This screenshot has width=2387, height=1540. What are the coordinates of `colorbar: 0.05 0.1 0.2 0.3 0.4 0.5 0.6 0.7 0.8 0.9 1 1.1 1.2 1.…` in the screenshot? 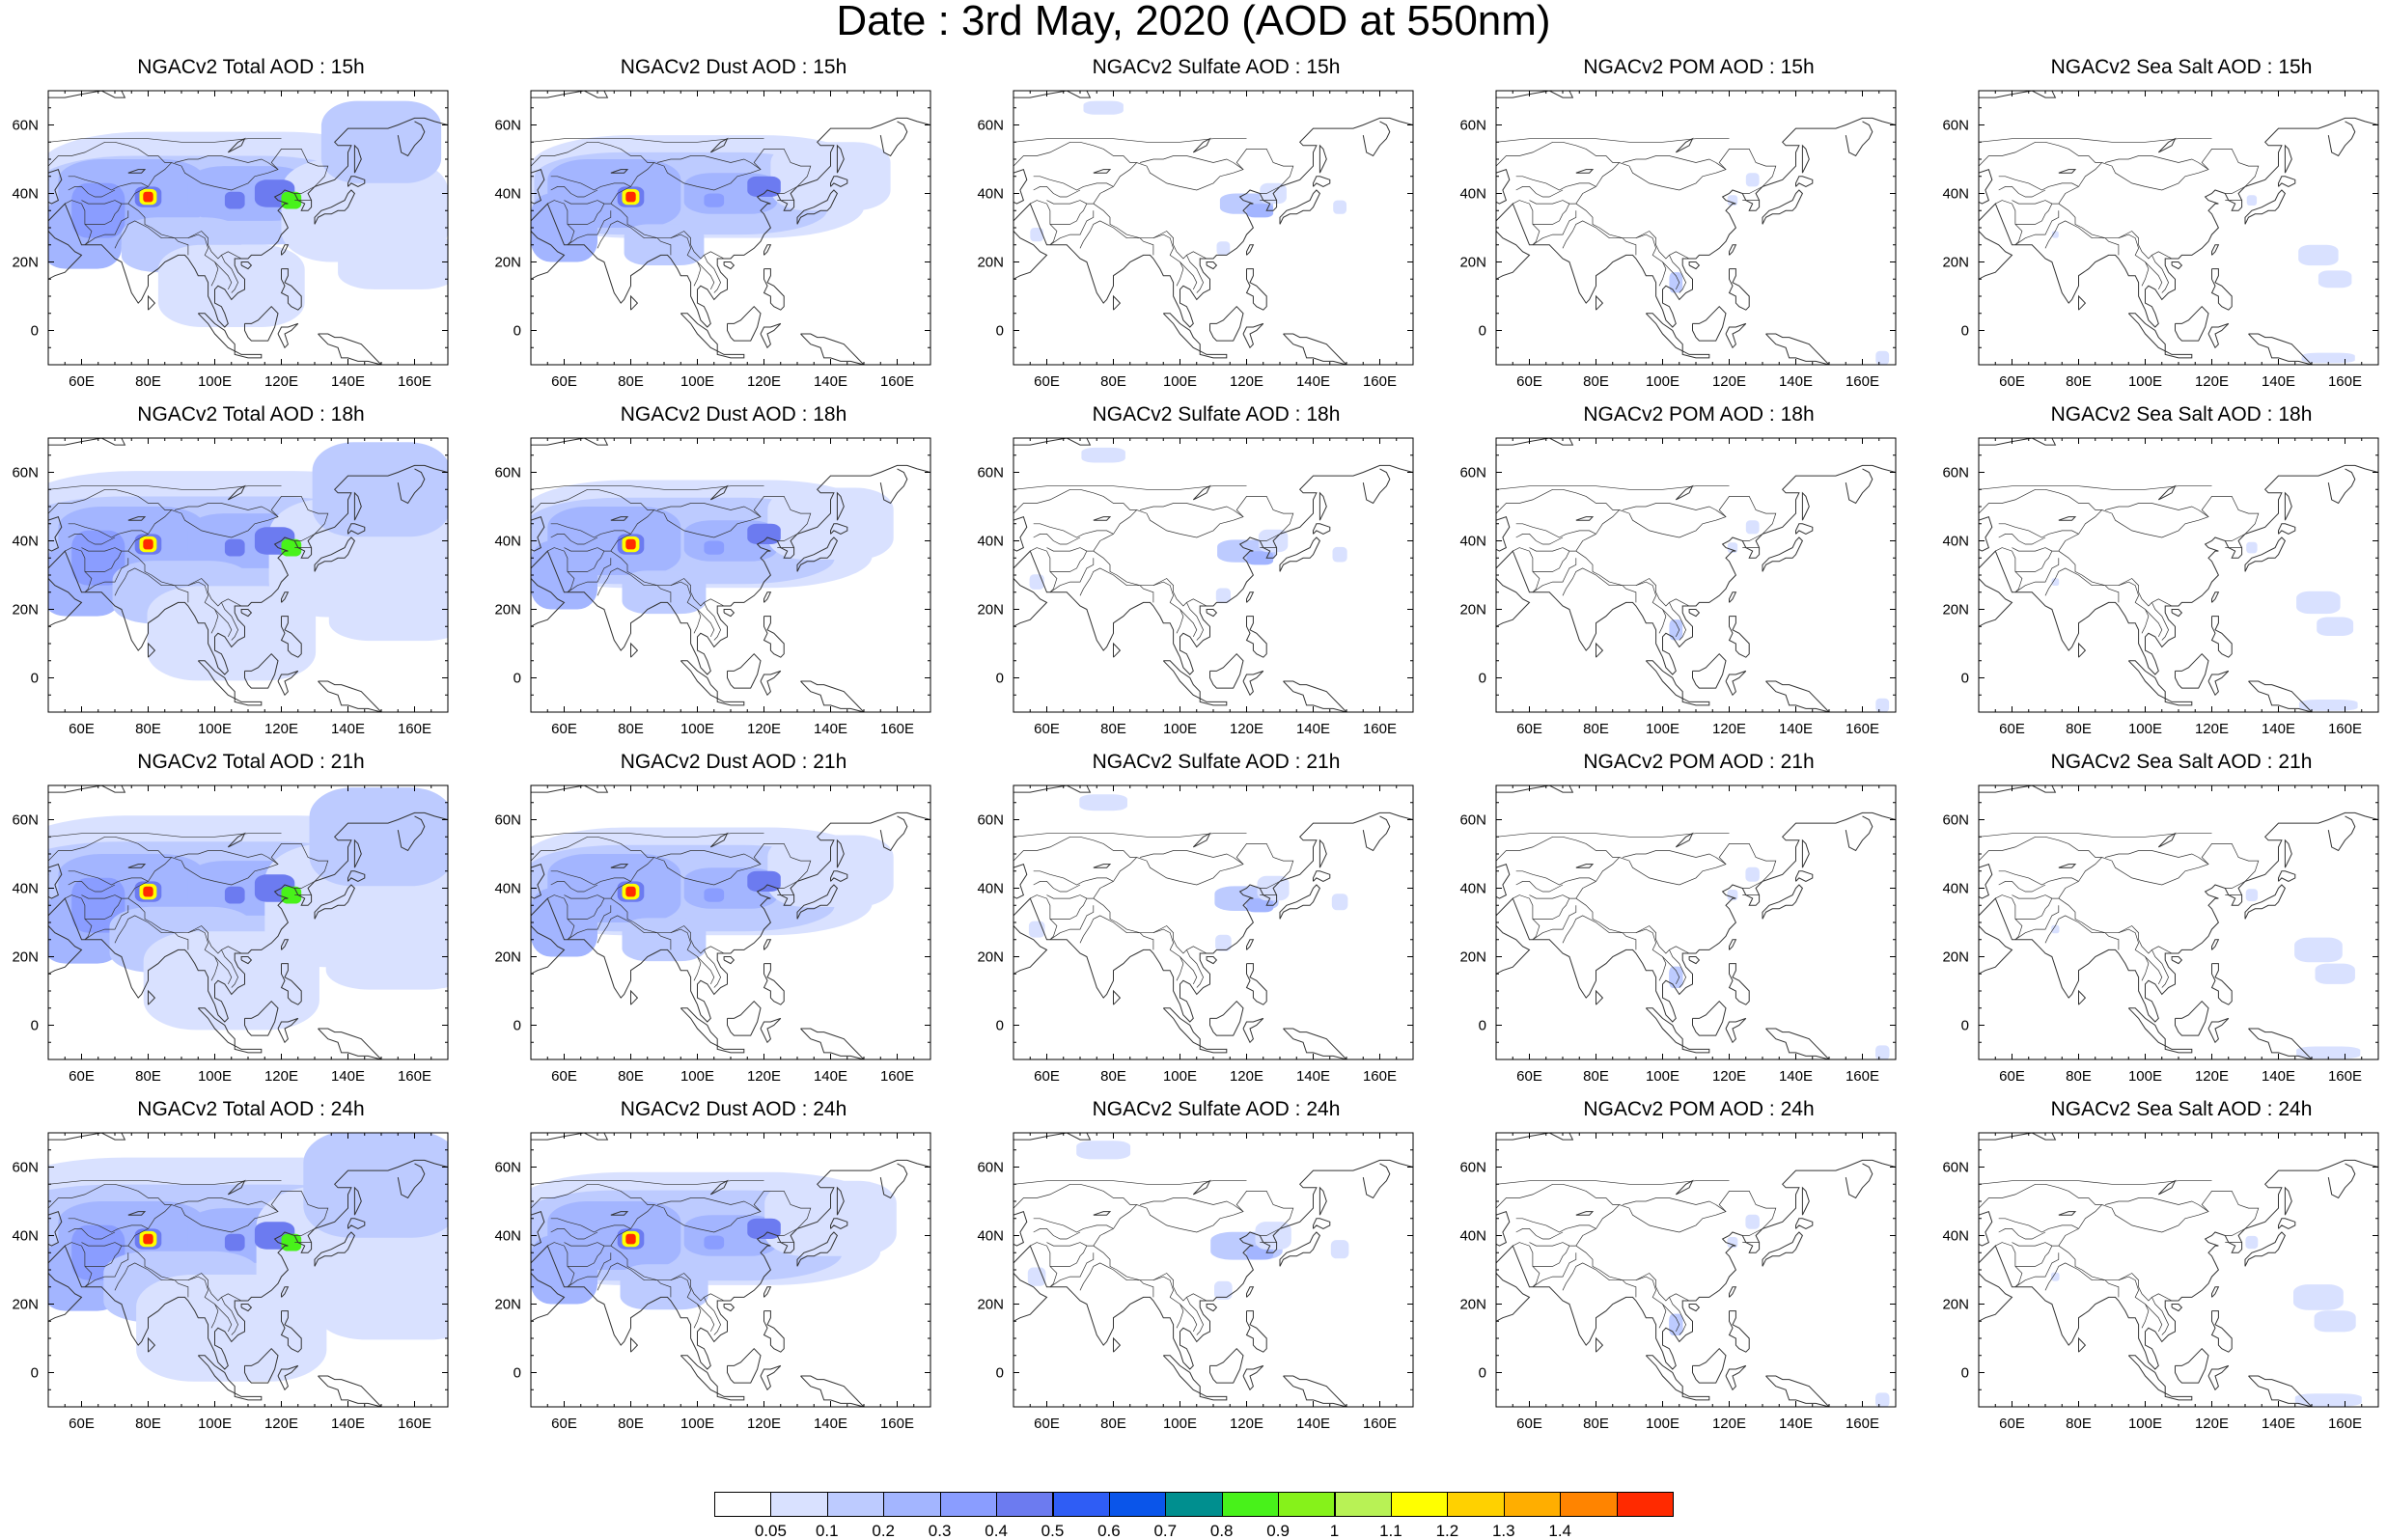 It's located at (1194, 1516).